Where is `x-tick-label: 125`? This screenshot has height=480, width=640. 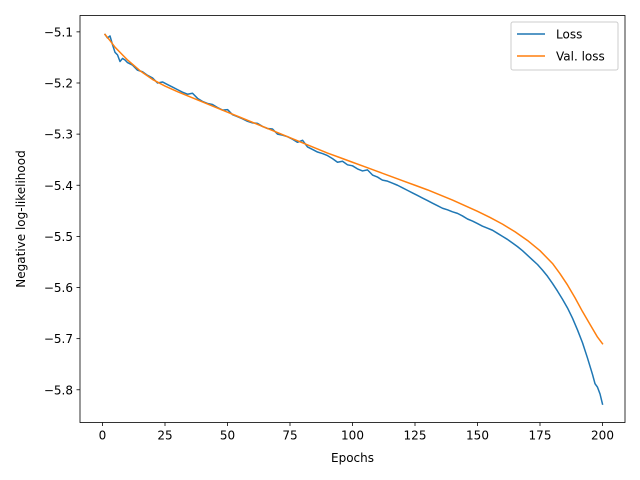 x-tick-label: 125 is located at coordinates (415, 436).